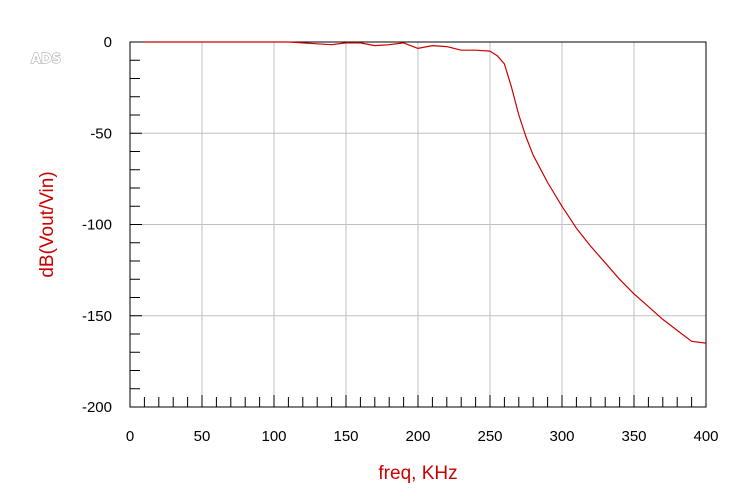 This screenshot has width=751, height=504. Describe the element at coordinates (97, 316) in the screenshot. I see `y-tick-label: -150` at that location.